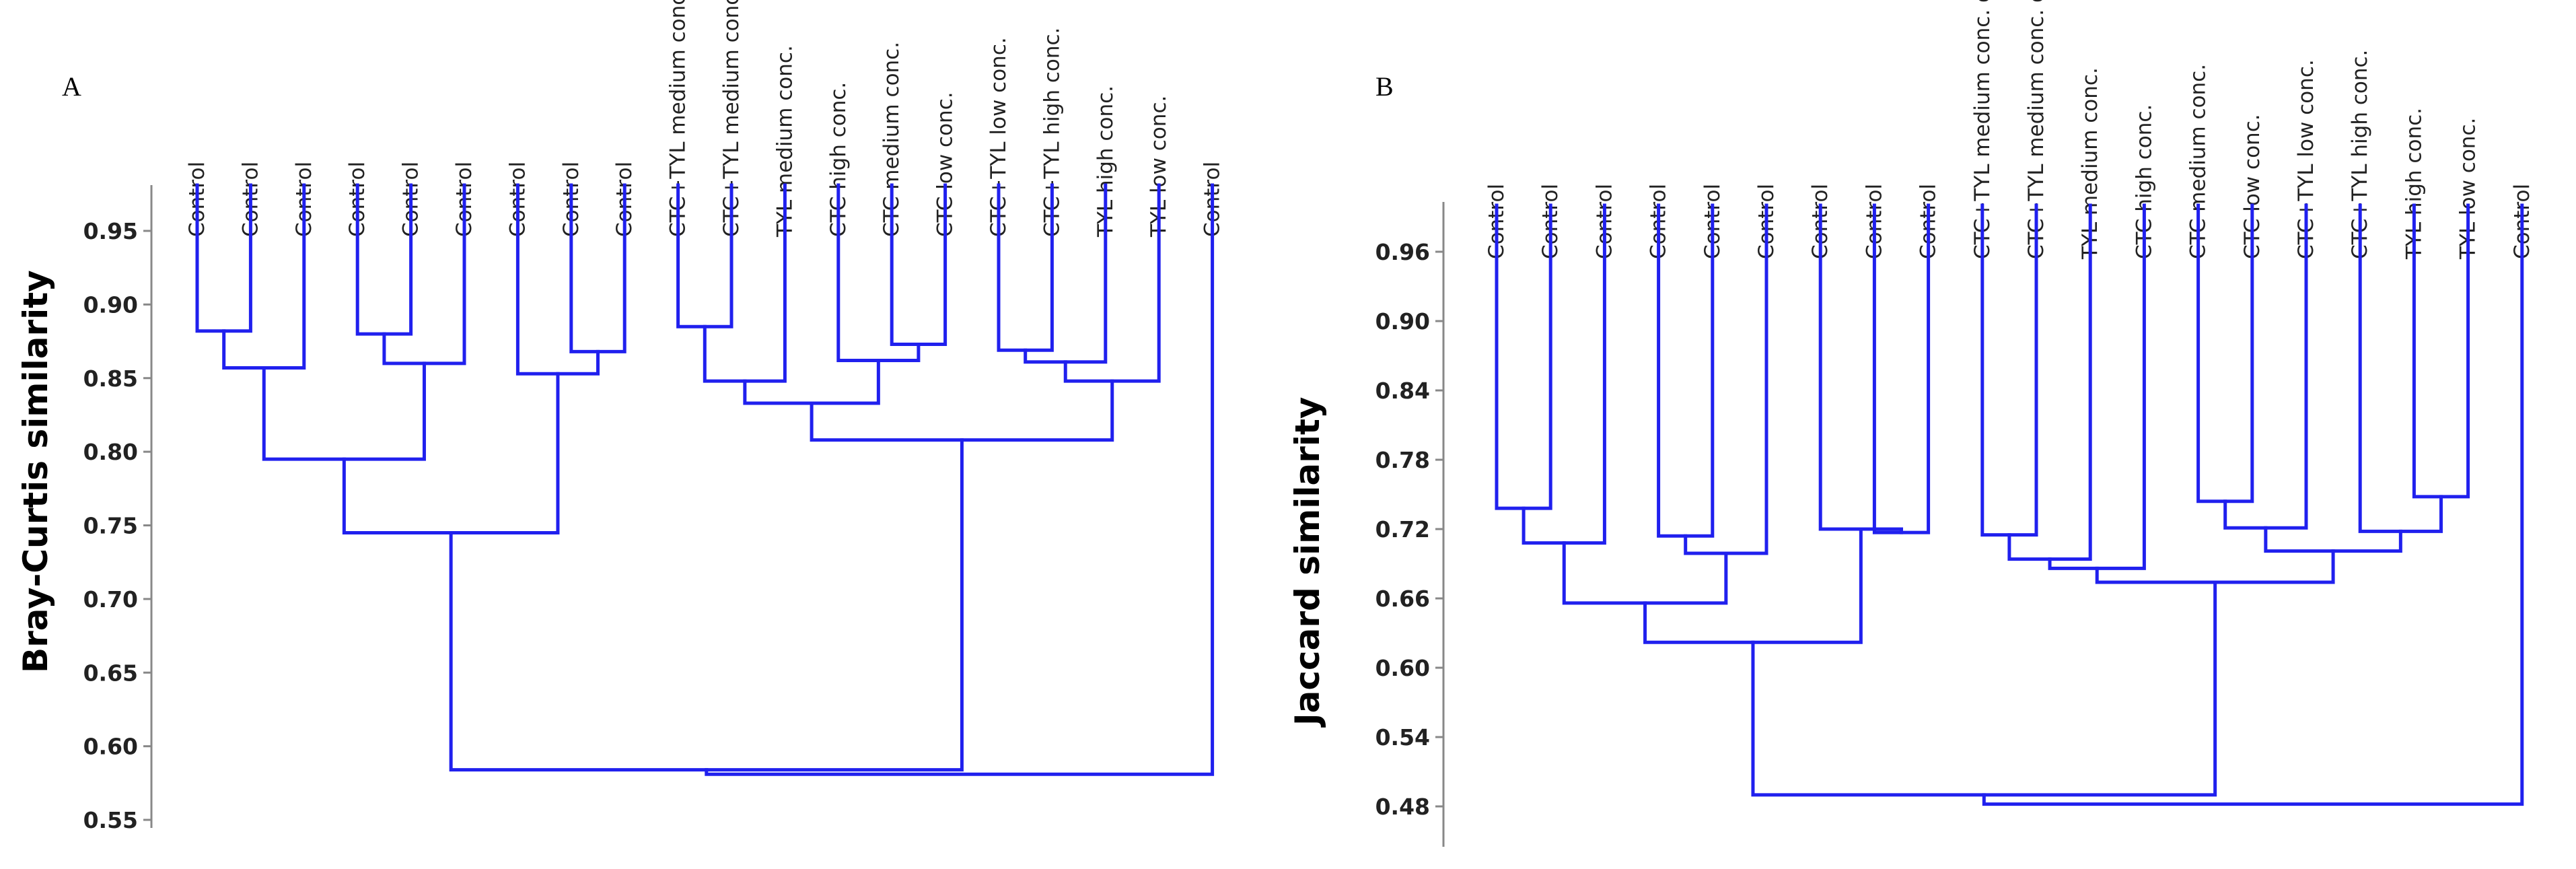 Image resolution: width=2576 pixels, height=869 pixels. Describe the element at coordinates (110, 526) in the screenshot. I see `y-tick-label: 0.75` at that location.